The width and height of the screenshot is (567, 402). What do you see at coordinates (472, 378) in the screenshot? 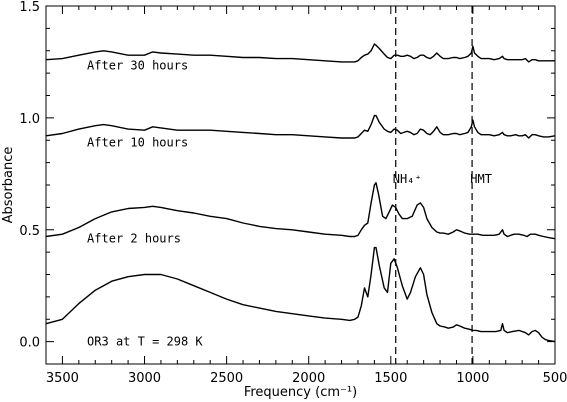
I see `x-tick-label: 1000` at bounding box center [472, 378].